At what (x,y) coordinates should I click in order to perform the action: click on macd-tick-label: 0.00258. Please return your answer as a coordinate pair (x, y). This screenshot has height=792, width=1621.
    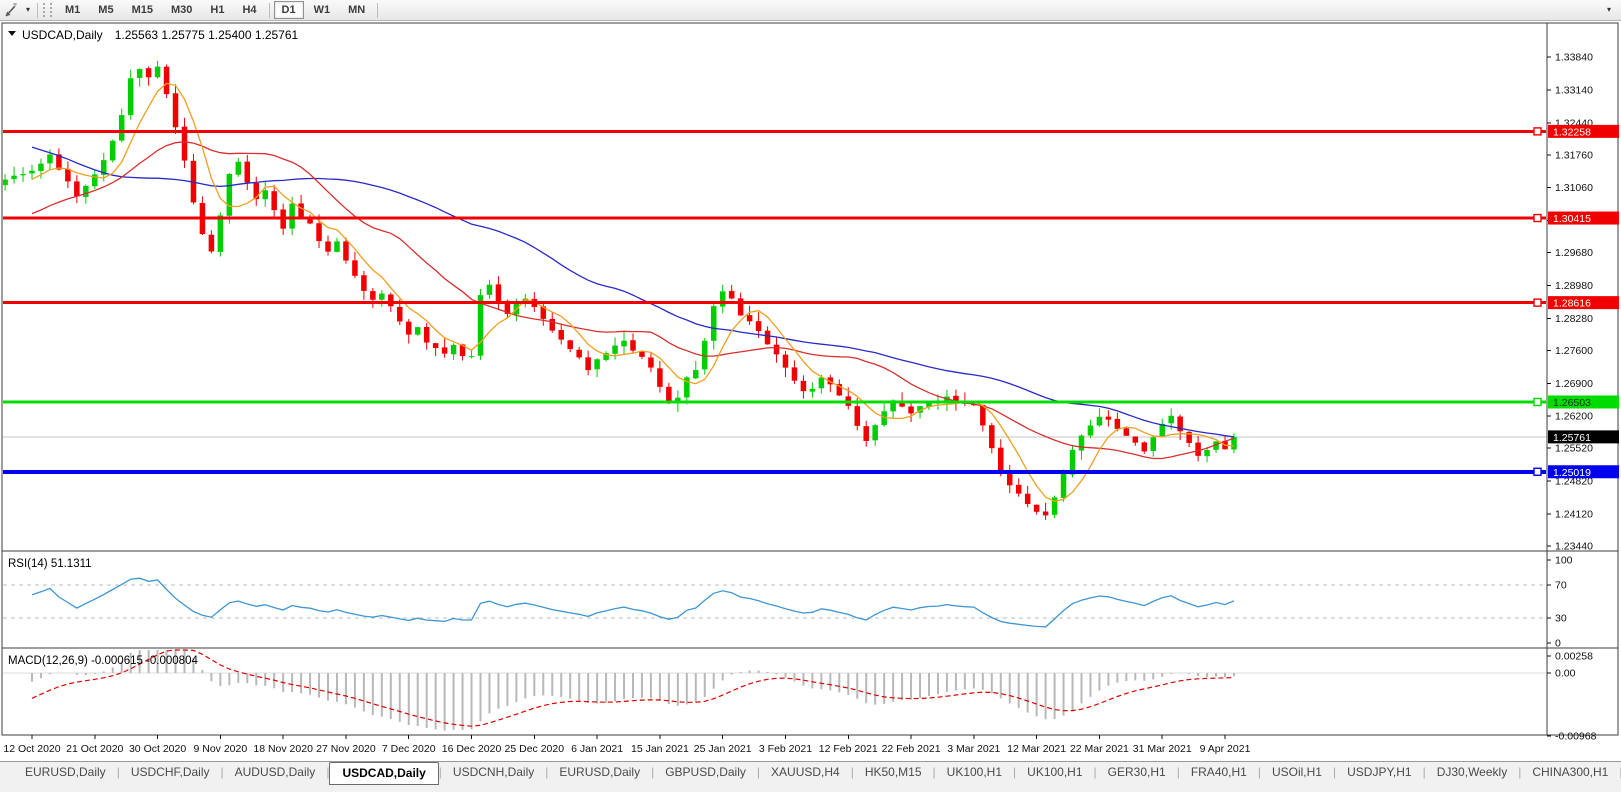
    Looking at the image, I should click on (1574, 657).